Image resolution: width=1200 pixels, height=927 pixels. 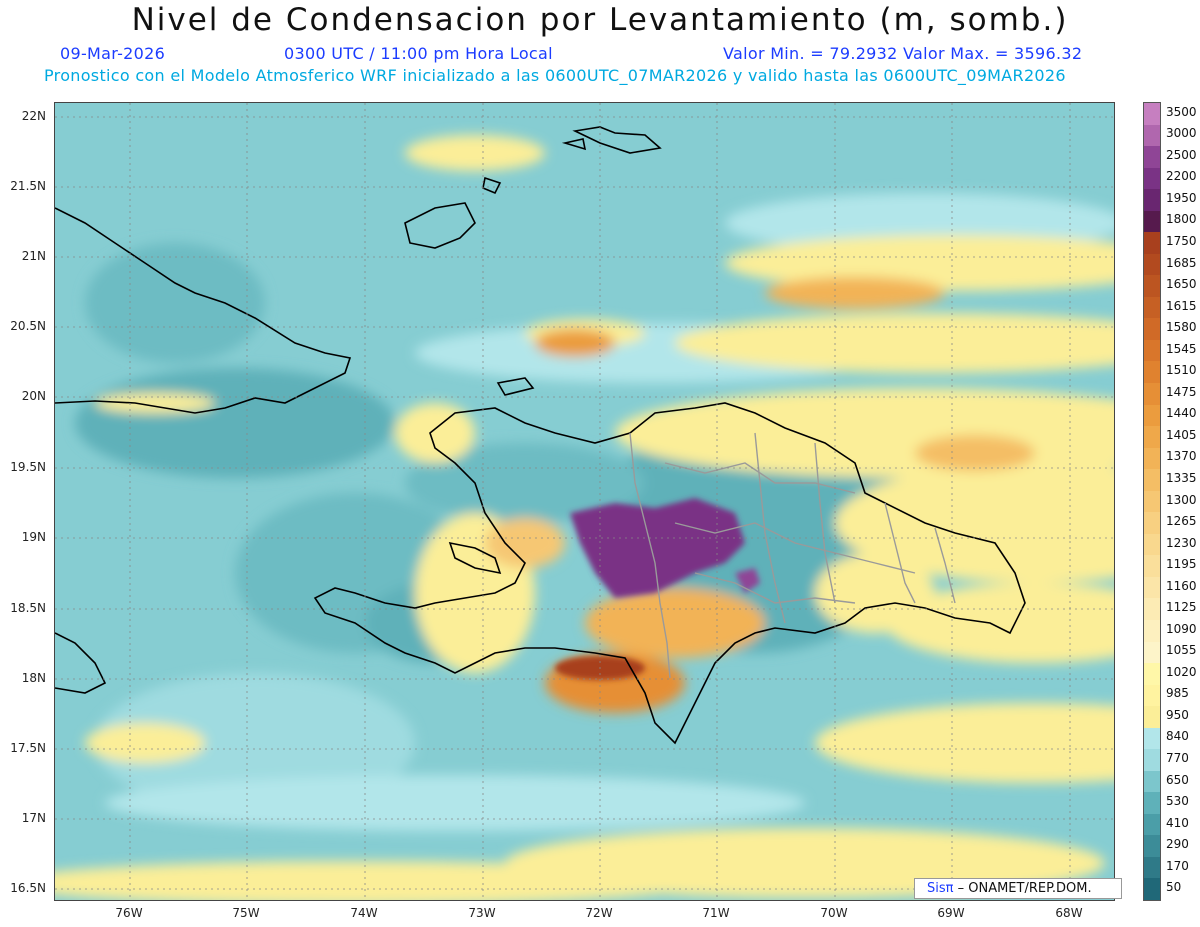 I want to click on legend-label: 985, so click(x=1177, y=693).